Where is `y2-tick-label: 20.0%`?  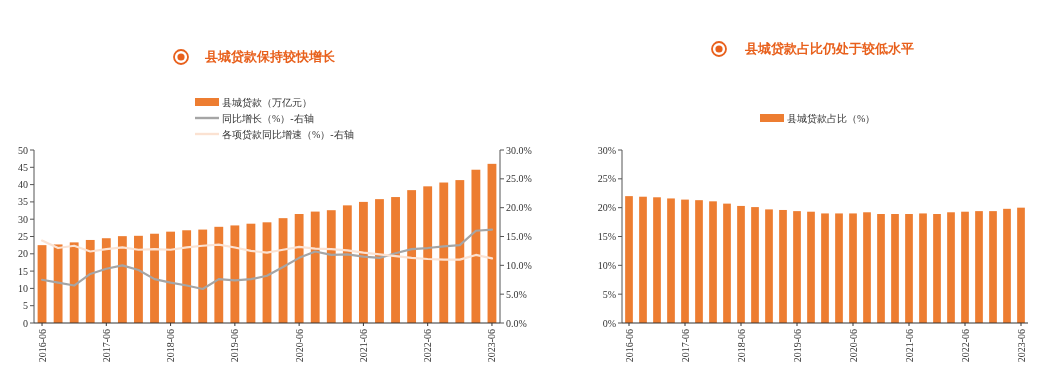
y2-tick-label: 20.0% is located at coordinates (519, 208).